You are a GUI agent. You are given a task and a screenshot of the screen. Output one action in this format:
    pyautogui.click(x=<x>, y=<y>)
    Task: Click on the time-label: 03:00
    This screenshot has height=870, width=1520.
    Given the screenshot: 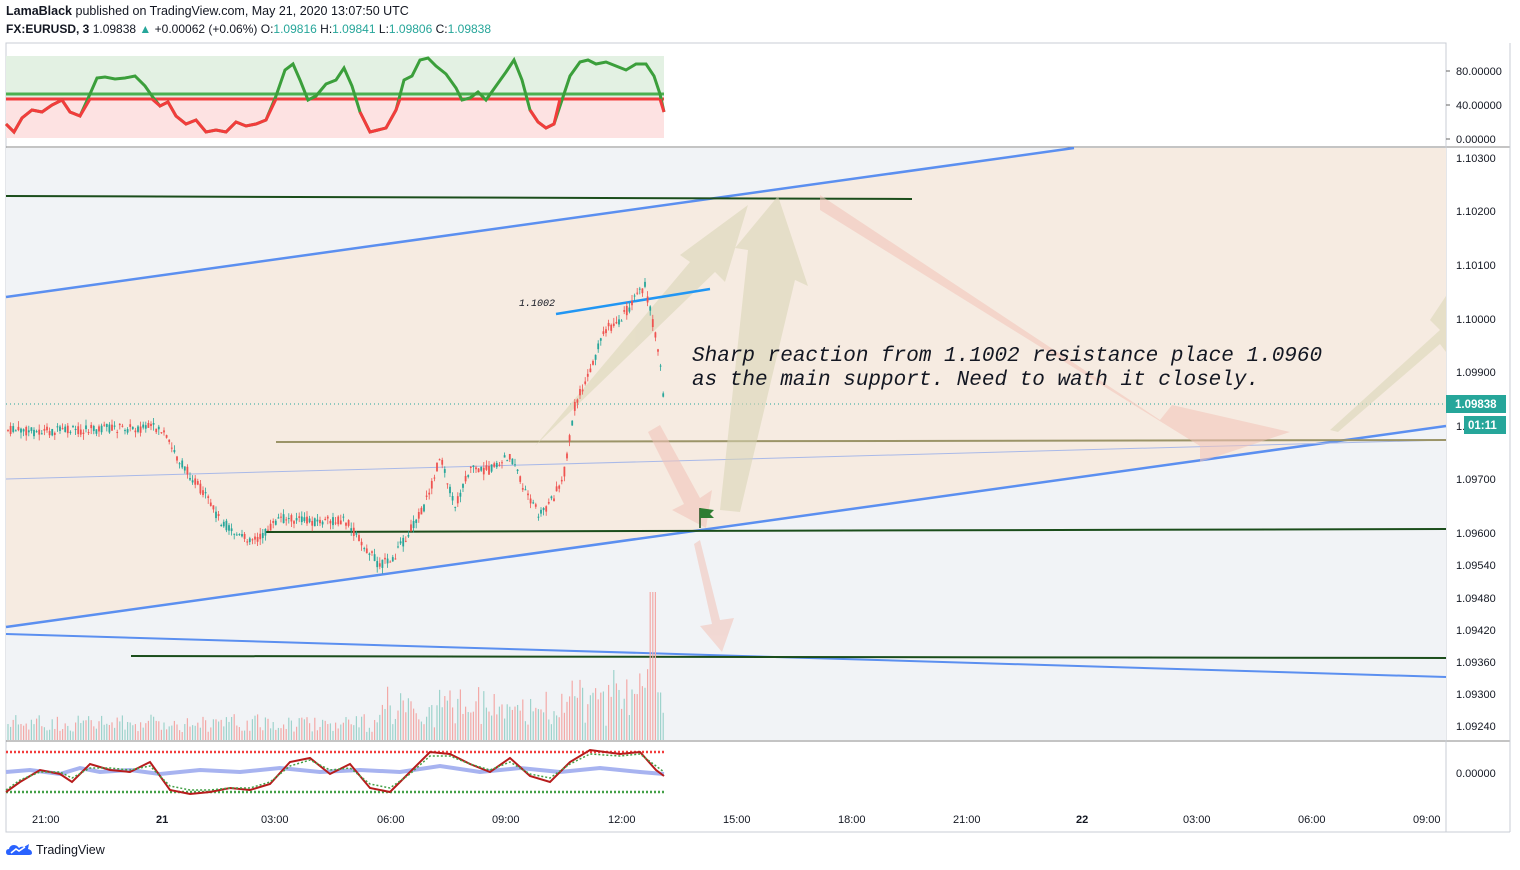 What is the action you would take?
    pyautogui.click(x=1197, y=820)
    